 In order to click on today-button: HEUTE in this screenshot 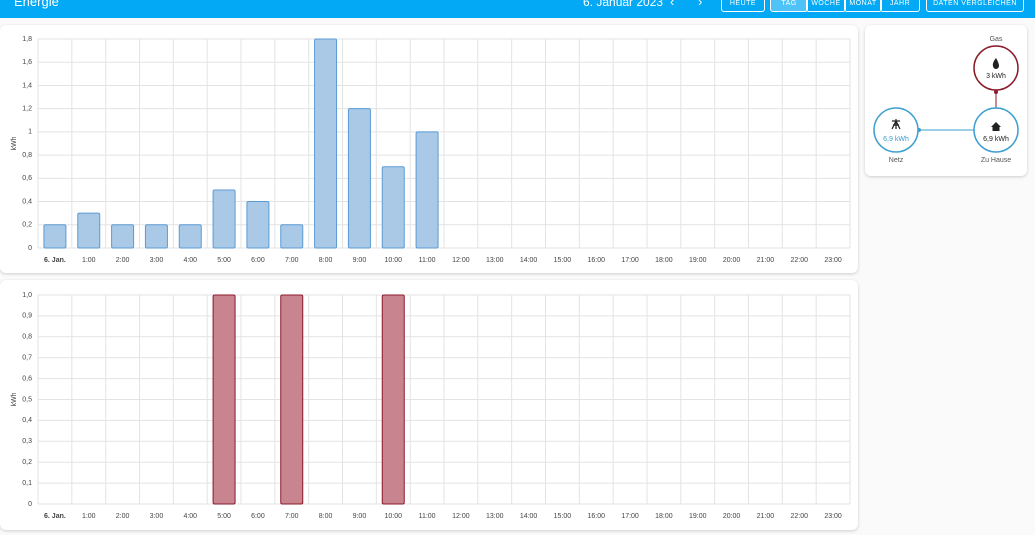, I will do `click(743, 6)`.